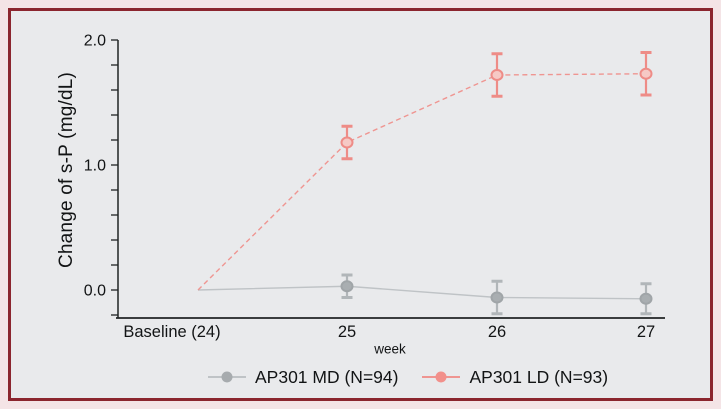 The height and width of the screenshot is (409, 721). Describe the element at coordinates (422, 292) in the screenshot. I see `series-line` at that location.